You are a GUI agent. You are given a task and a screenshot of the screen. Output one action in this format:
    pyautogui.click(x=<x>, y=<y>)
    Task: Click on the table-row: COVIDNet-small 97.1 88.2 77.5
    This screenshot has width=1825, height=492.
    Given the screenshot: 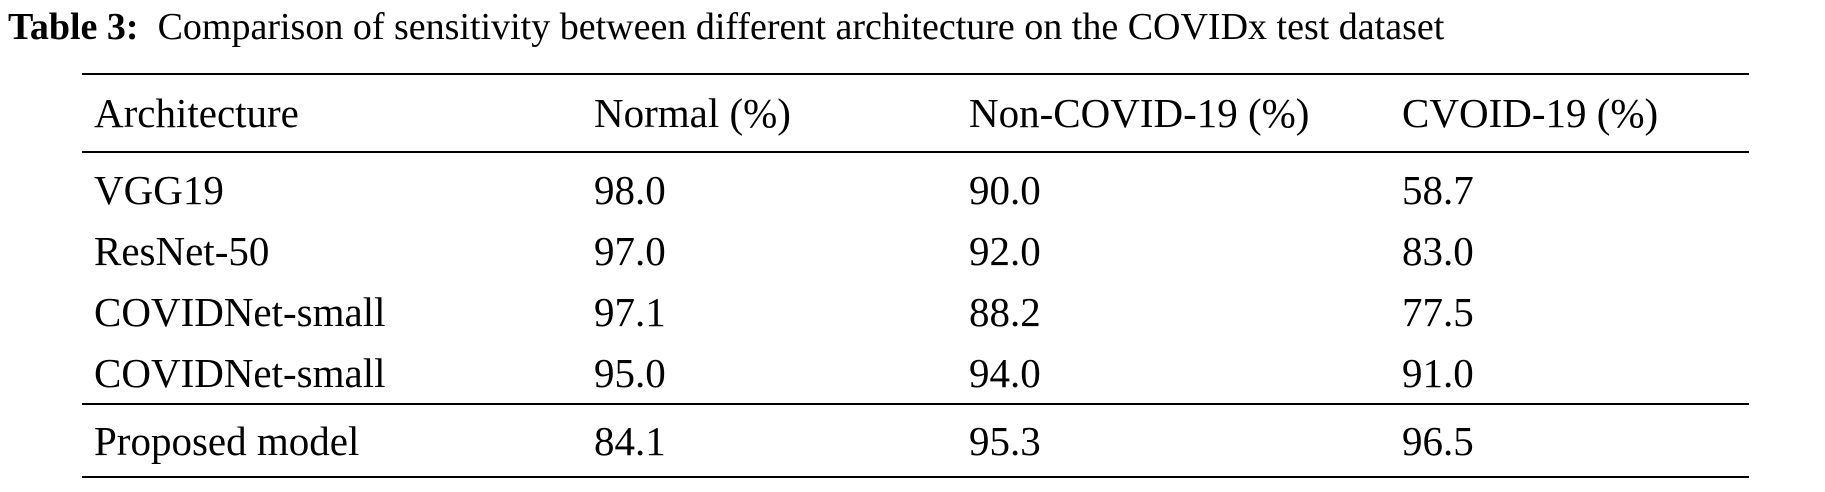 What is the action you would take?
    pyautogui.click(x=915, y=311)
    